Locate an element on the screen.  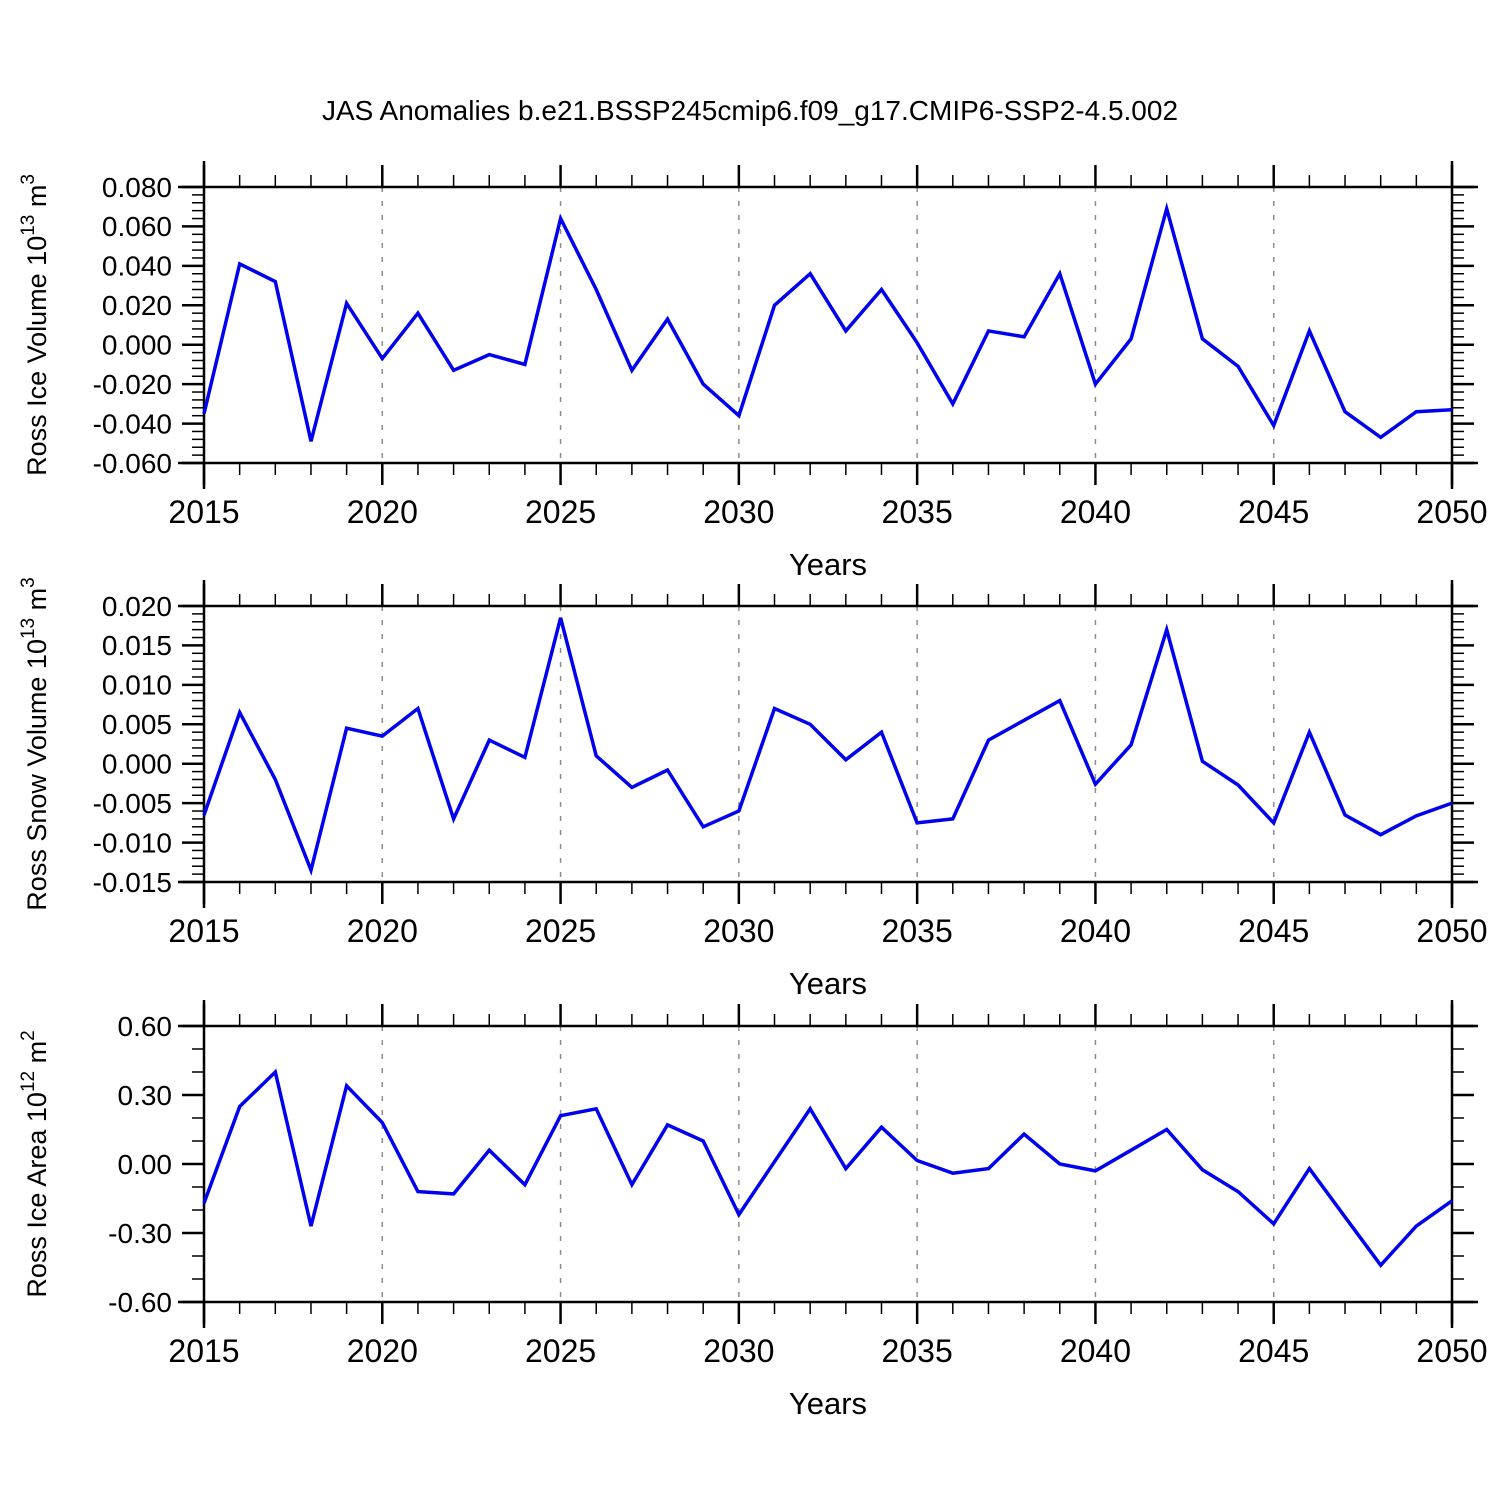
y-tick-label: 0.015 is located at coordinates (137, 645).